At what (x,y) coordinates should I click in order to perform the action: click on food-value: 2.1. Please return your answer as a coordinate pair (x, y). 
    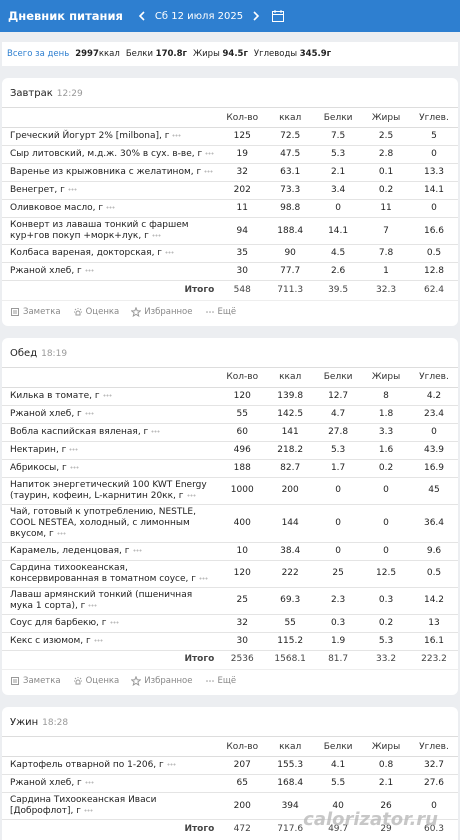
    Looking at the image, I should click on (386, 783).